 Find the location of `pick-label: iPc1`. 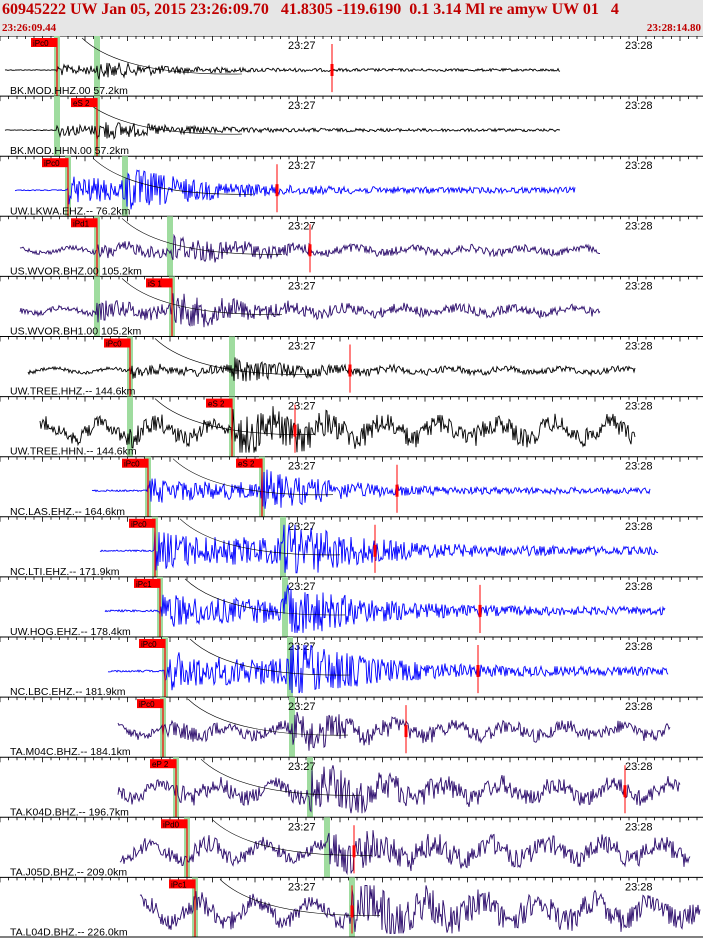

pick-label: iPc1 is located at coordinates (179, 884).